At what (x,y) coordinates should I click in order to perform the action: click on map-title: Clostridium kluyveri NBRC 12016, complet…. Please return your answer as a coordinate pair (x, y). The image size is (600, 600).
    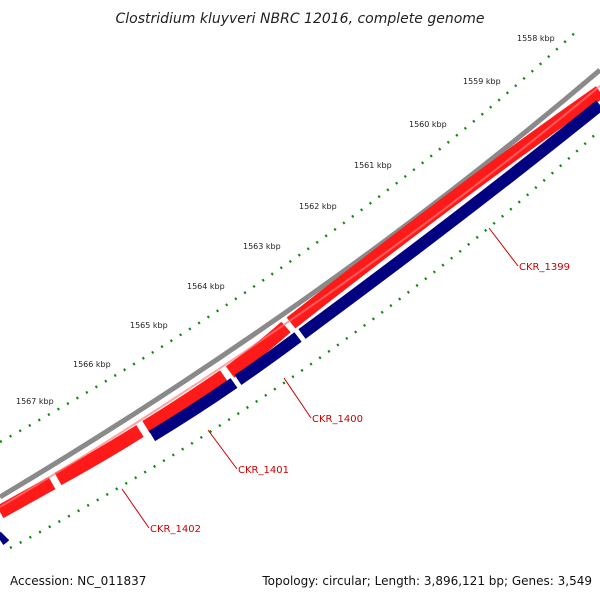
    Looking at the image, I should click on (299, 19).